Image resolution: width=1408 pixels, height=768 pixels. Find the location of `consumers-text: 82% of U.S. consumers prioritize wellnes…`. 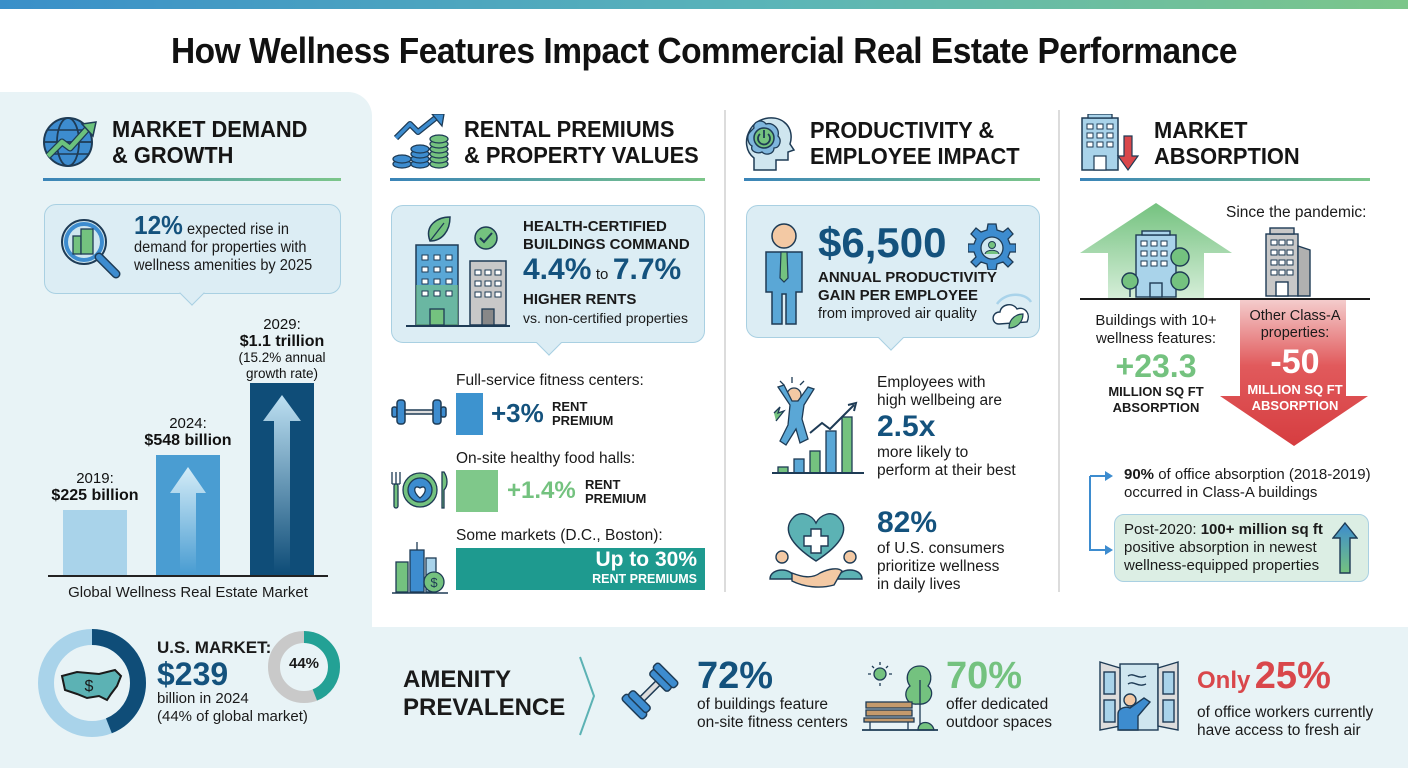

consumers-text: 82% of U.S. consumers prioritize wellnes… is located at coordinates (941, 550).